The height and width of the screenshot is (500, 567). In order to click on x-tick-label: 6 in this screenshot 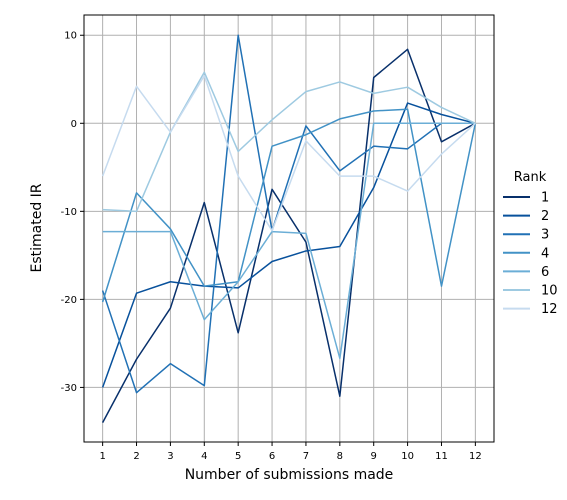, I will do `click(272, 456)`.